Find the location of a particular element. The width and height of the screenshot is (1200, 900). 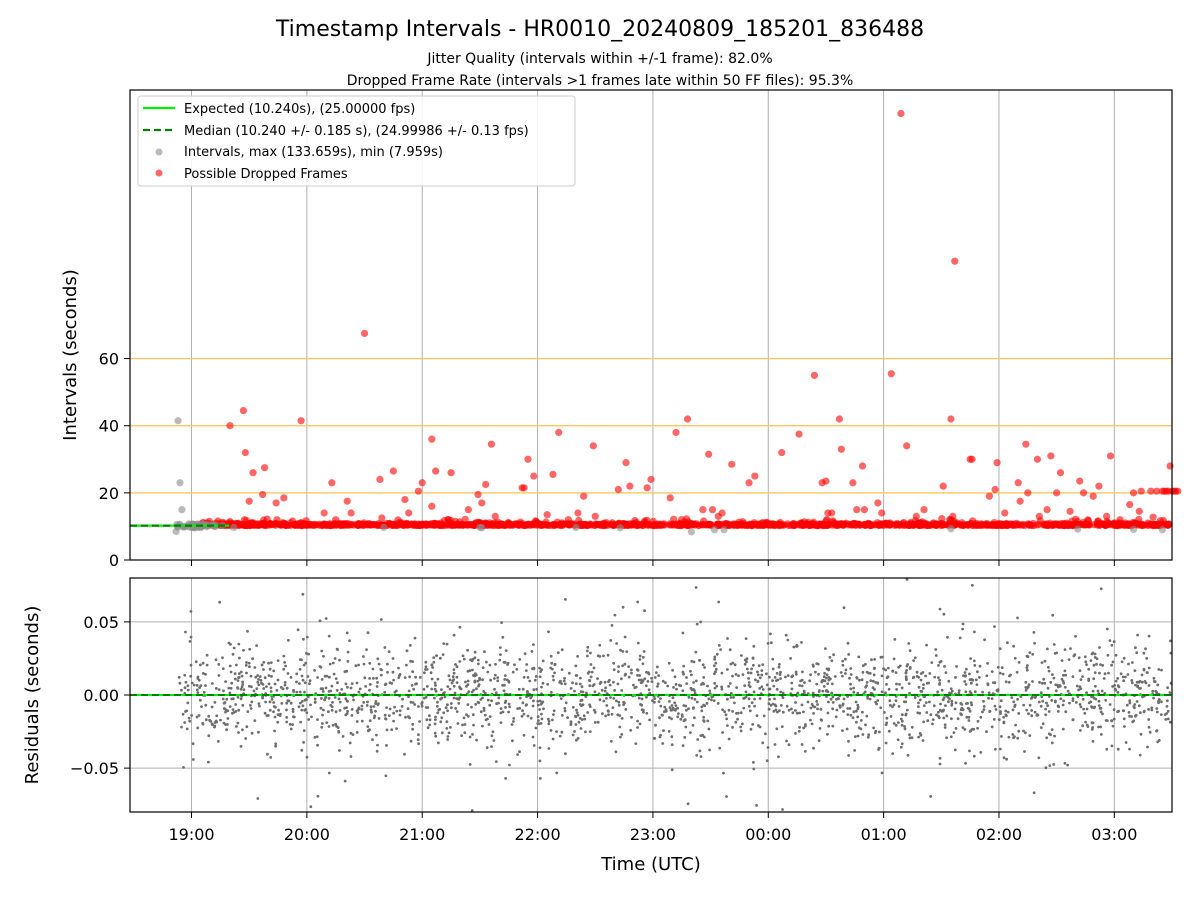

residuals-y-ticks: −0.050.000.05 is located at coordinates (100, 695).